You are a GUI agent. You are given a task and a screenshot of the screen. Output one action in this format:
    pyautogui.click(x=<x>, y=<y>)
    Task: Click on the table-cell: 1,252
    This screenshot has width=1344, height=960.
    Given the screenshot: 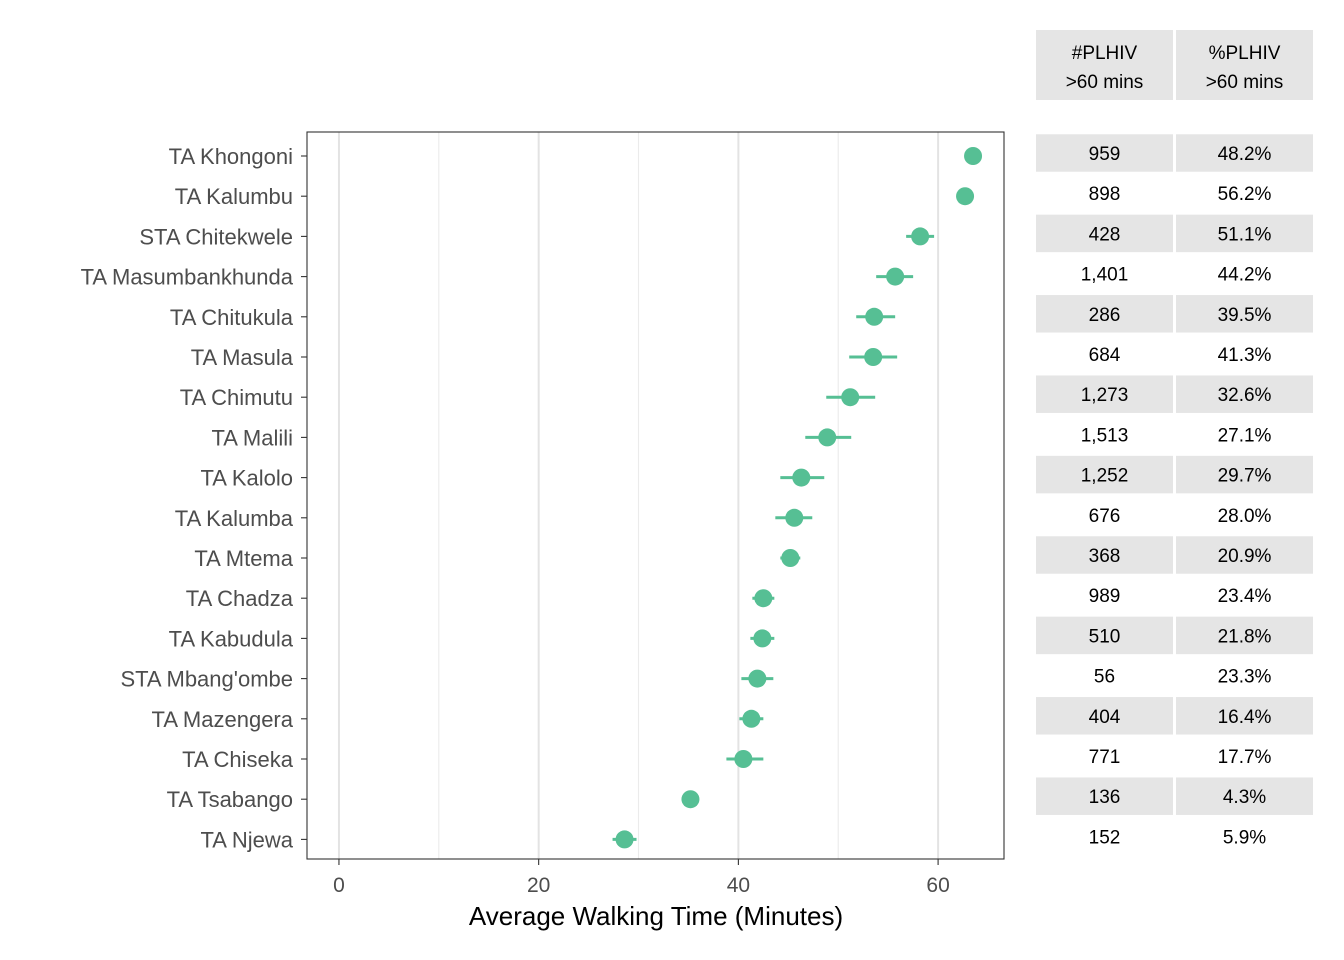 What is the action you would take?
    pyautogui.click(x=1105, y=476)
    